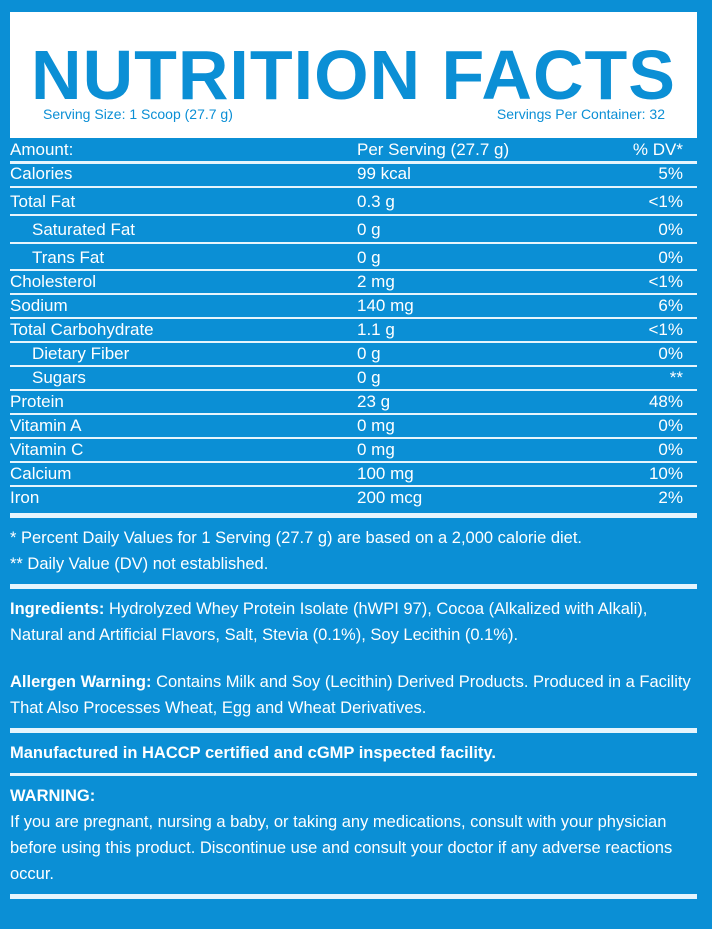 The image size is (712, 929). I want to click on table-row: Total Carbohydrate 1.1 g <1%, so click(353, 330).